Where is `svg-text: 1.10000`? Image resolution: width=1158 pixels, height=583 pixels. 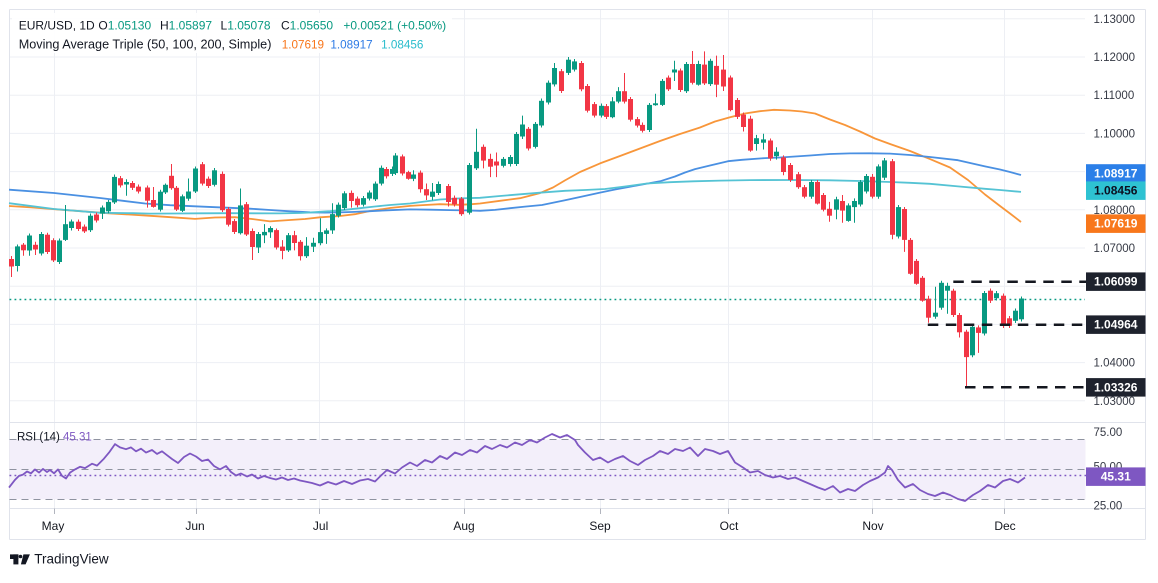
svg-text: 1.10000 is located at coordinates (1115, 134).